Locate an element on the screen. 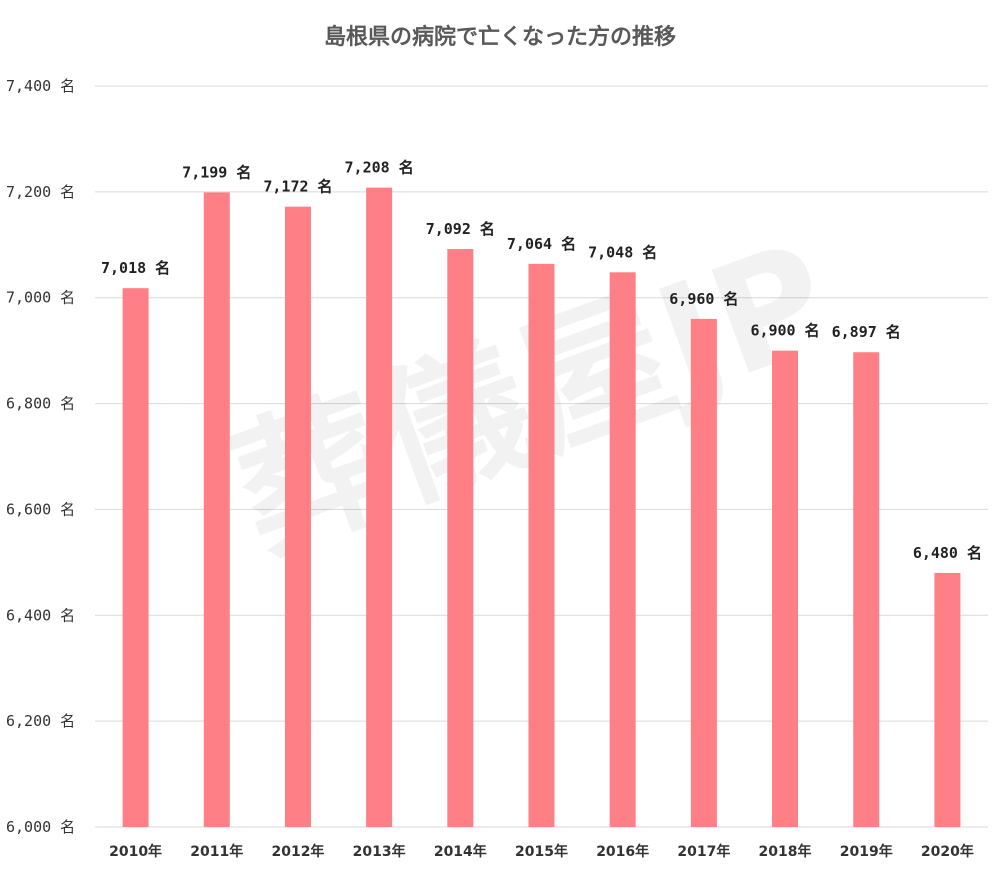 This screenshot has width=1000, height=883. x-tick-label: 2014年 is located at coordinates (460, 851).